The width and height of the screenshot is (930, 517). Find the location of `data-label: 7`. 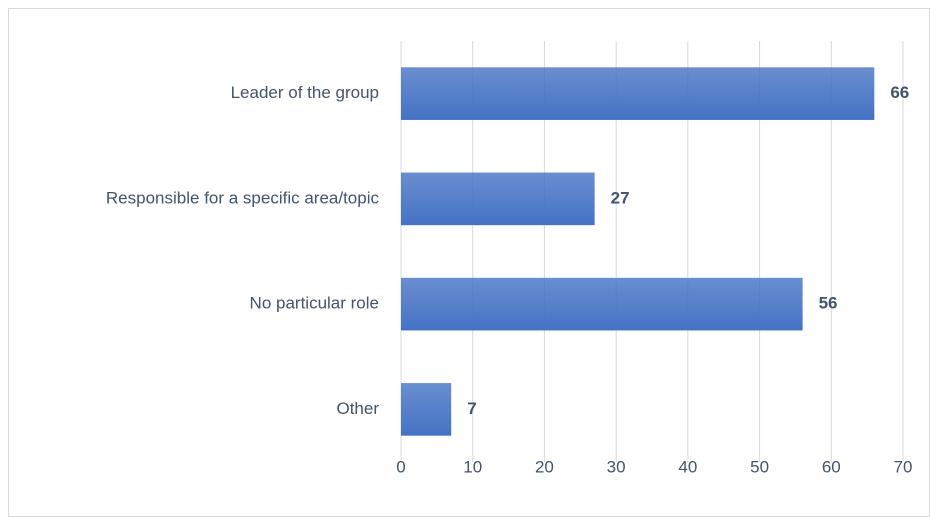

data-label: 7 is located at coordinates (471, 408).